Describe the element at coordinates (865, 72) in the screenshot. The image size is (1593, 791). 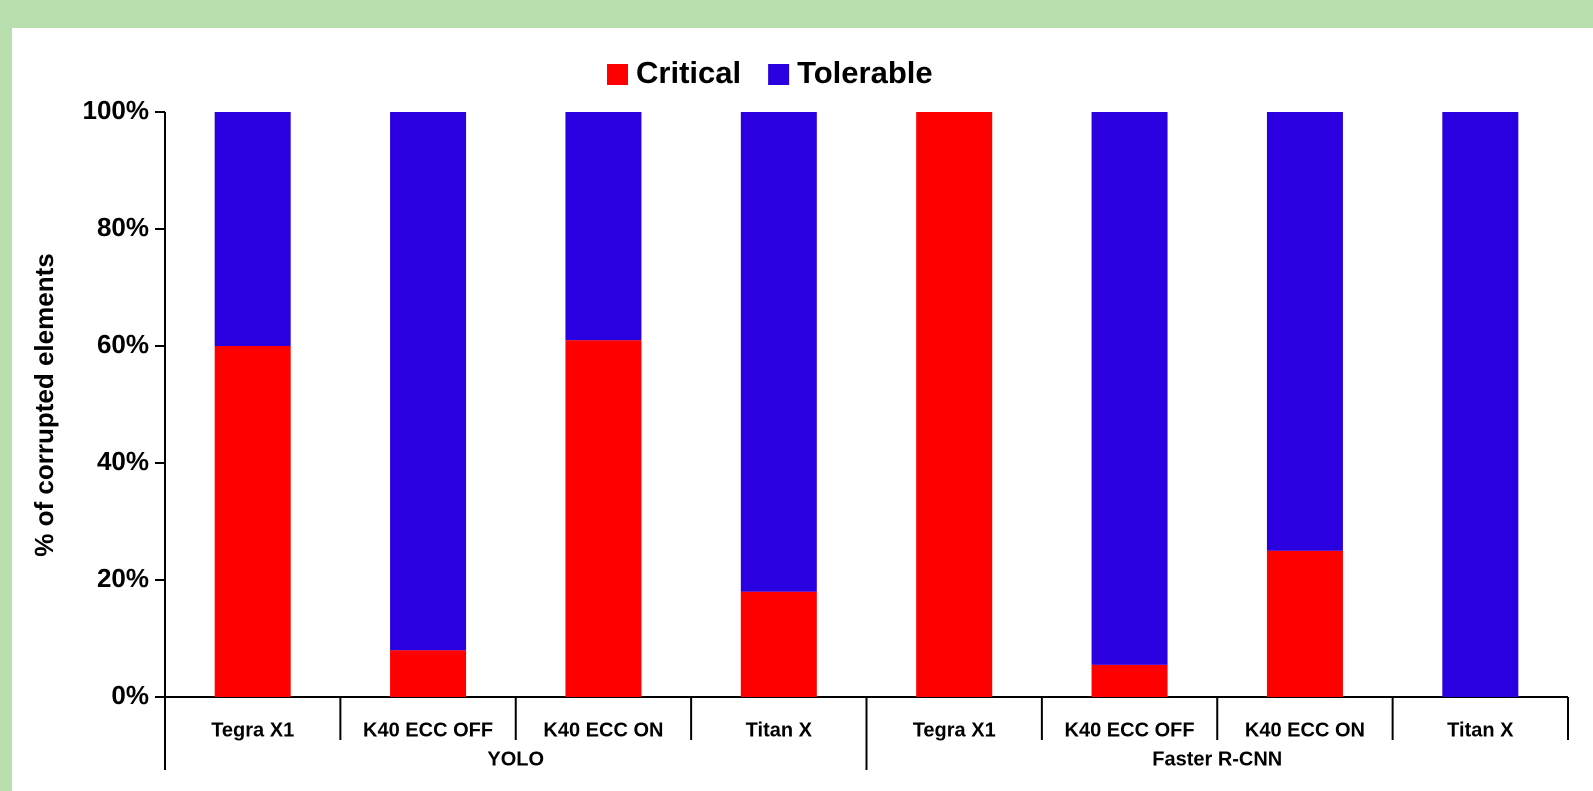
I see `legend-label: Tolerable` at that location.